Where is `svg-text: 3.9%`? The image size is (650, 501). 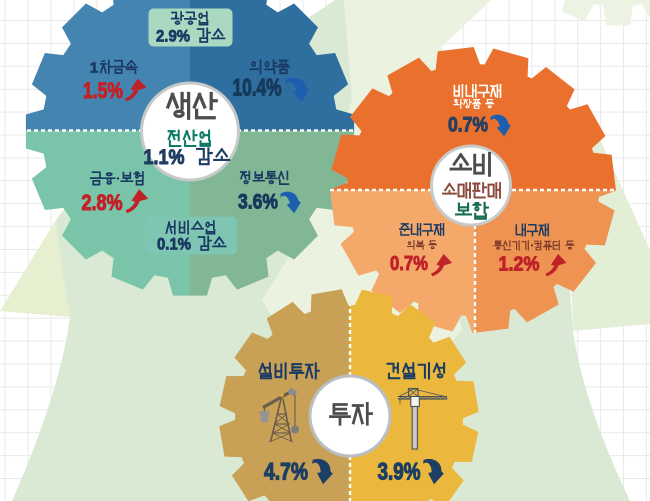 svg-text: 3.9% is located at coordinates (399, 472).